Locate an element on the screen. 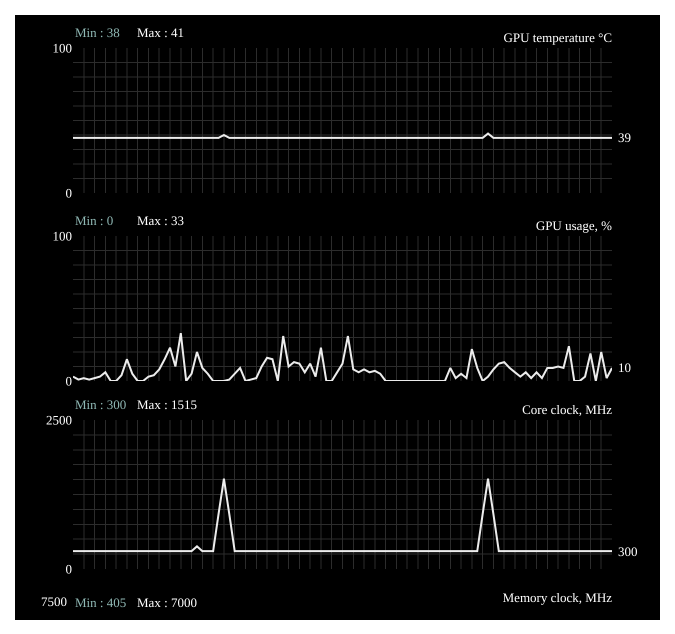 This screenshot has width=675, height=634. text: Min : 38 is located at coordinates (97, 32).